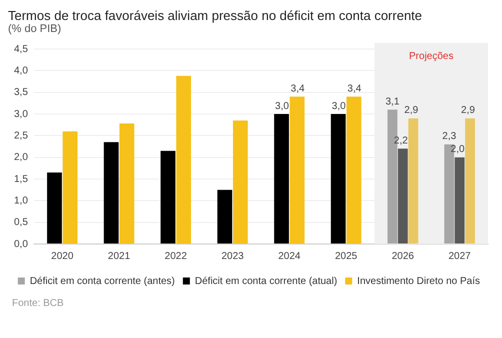 Image resolution: width=502 pixels, height=338 pixels. I want to click on legend-label: Investimento Direto no País, so click(418, 281).